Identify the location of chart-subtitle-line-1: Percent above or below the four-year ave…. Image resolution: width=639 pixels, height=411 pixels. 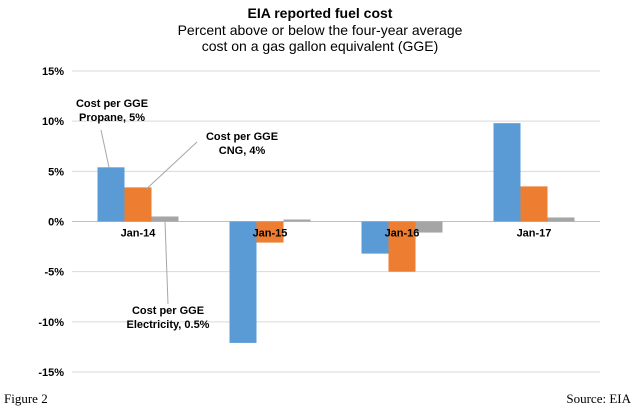
(320, 30).